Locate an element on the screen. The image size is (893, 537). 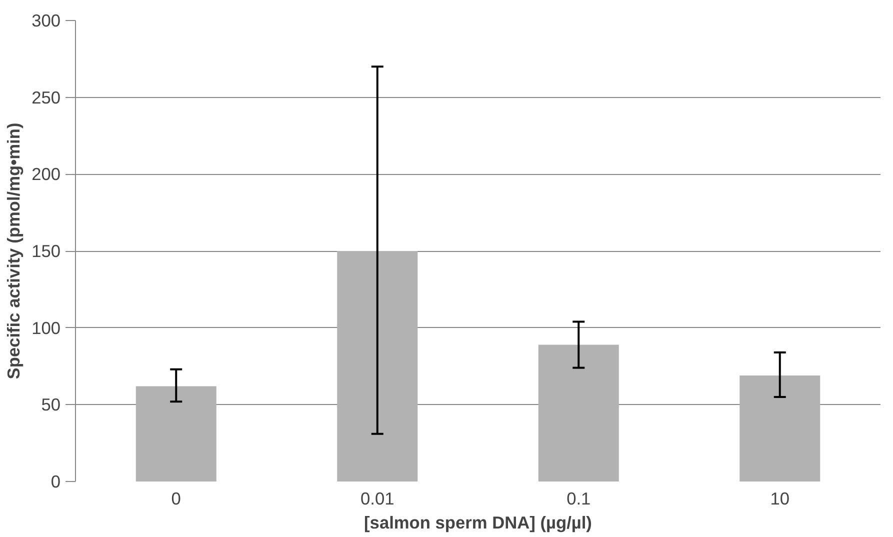
y-axis-title: Specific activity (pmol/mg•min) is located at coordinates (14, 251).